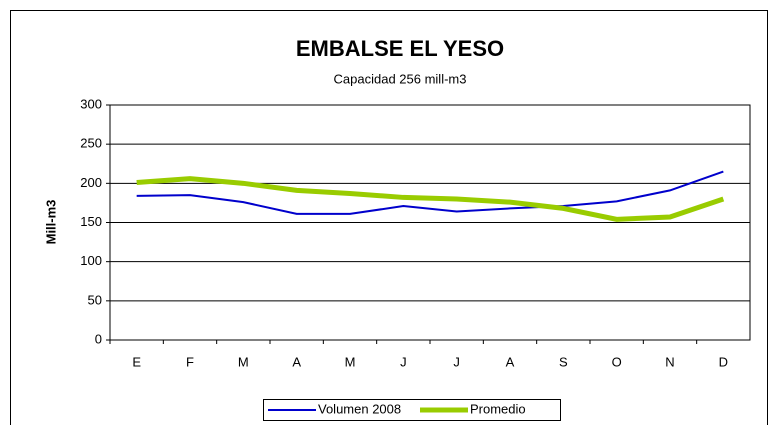  I want to click on y-tick-label: 50, so click(95, 299).